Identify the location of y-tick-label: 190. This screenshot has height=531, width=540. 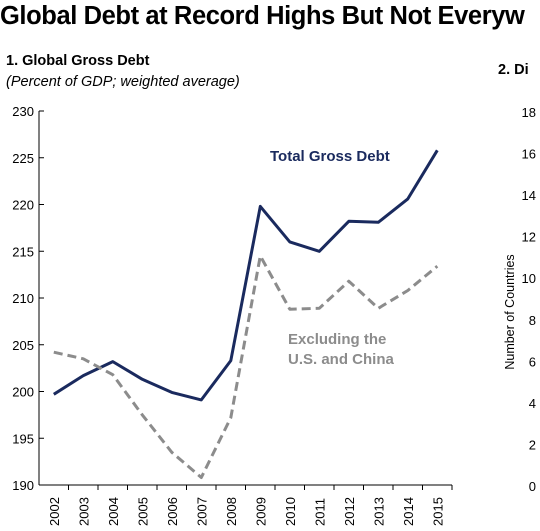
(23, 485).